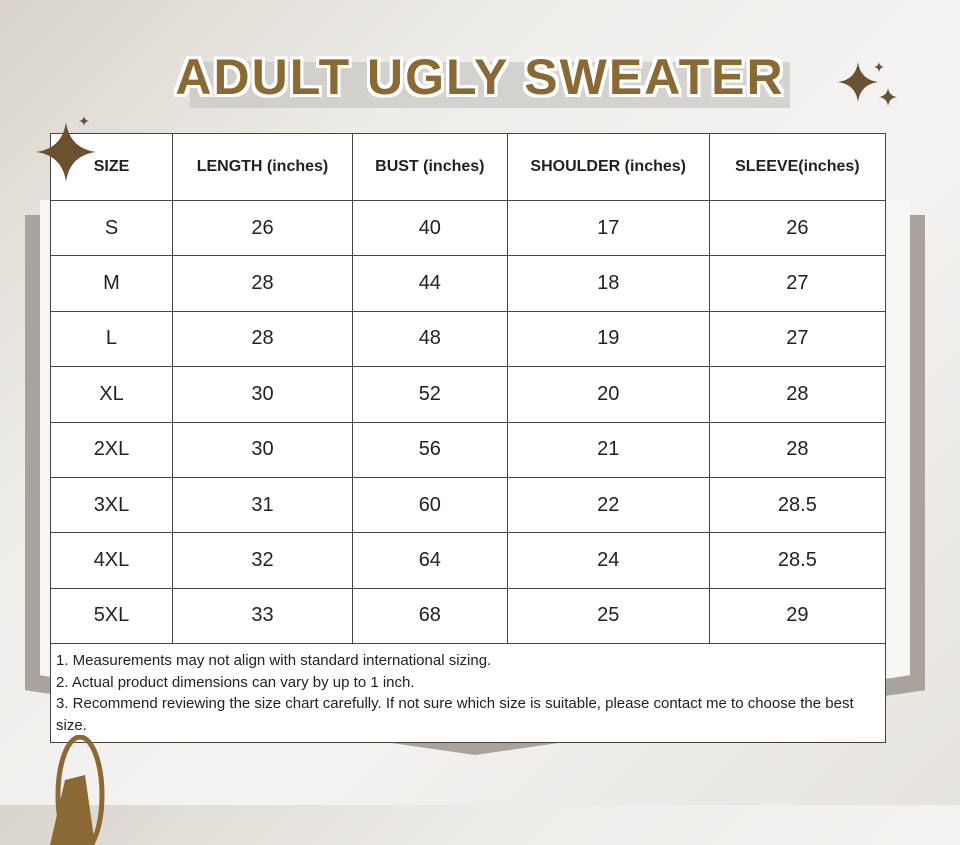  What do you see at coordinates (429, 560) in the screenshot?
I see `table-cell: 64` at bounding box center [429, 560].